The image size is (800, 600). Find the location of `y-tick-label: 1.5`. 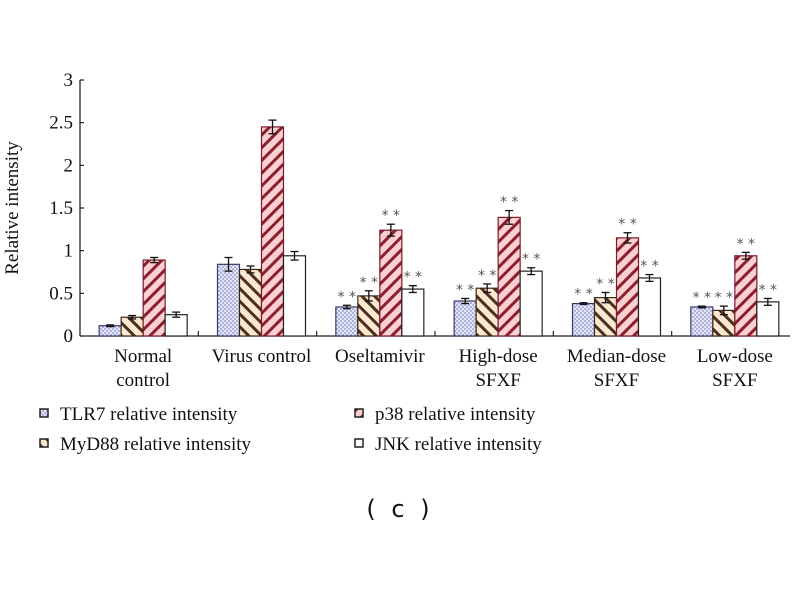

y-tick-label: 1.5 is located at coordinates (61, 208).